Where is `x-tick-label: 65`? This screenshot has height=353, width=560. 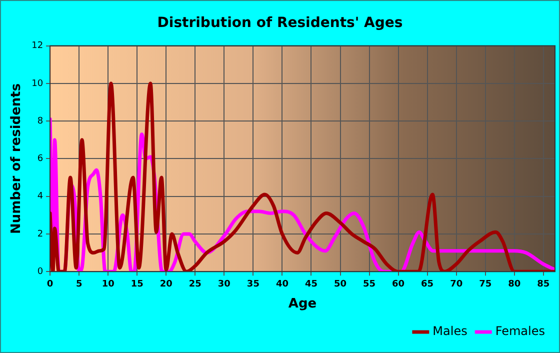
x-tick-label: 65 is located at coordinates (427, 284).